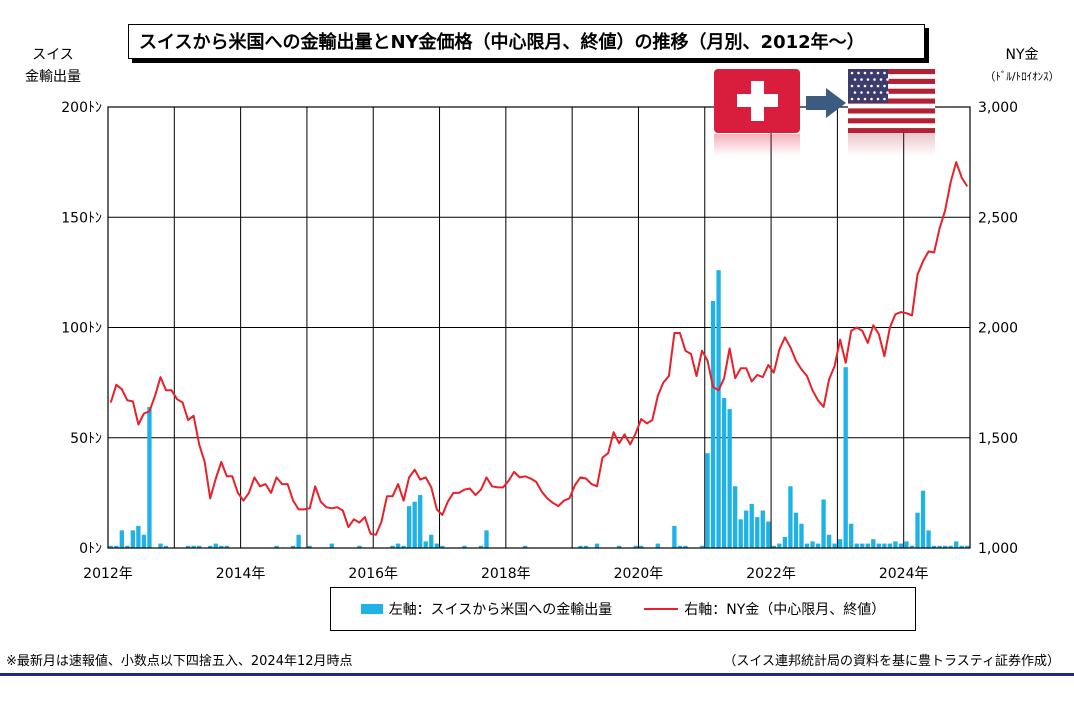 The height and width of the screenshot is (707, 1074). Describe the element at coordinates (500, 610) in the screenshot. I see `legend-label-bar: 左軸：スイスから米国への金輸出量` at that location.